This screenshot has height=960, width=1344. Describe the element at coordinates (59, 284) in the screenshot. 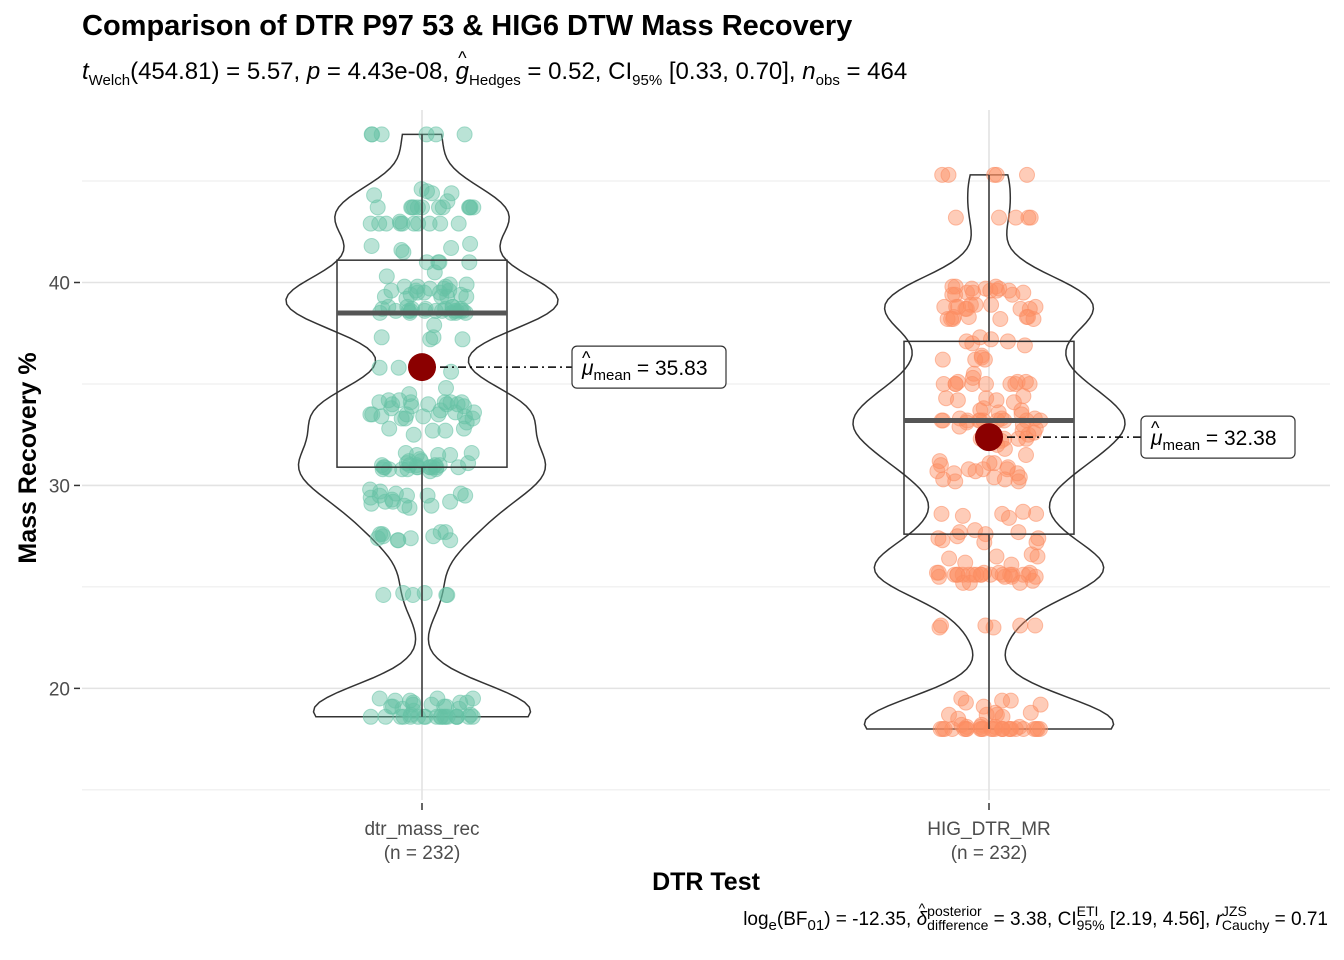

I see `y-tick-label: 40` at that location.